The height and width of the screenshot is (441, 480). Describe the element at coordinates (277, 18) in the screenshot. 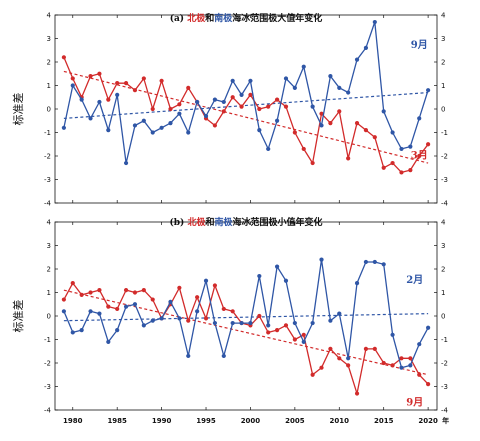

I see `panel-title-part: 海冰范围极大值年变化` at that location.